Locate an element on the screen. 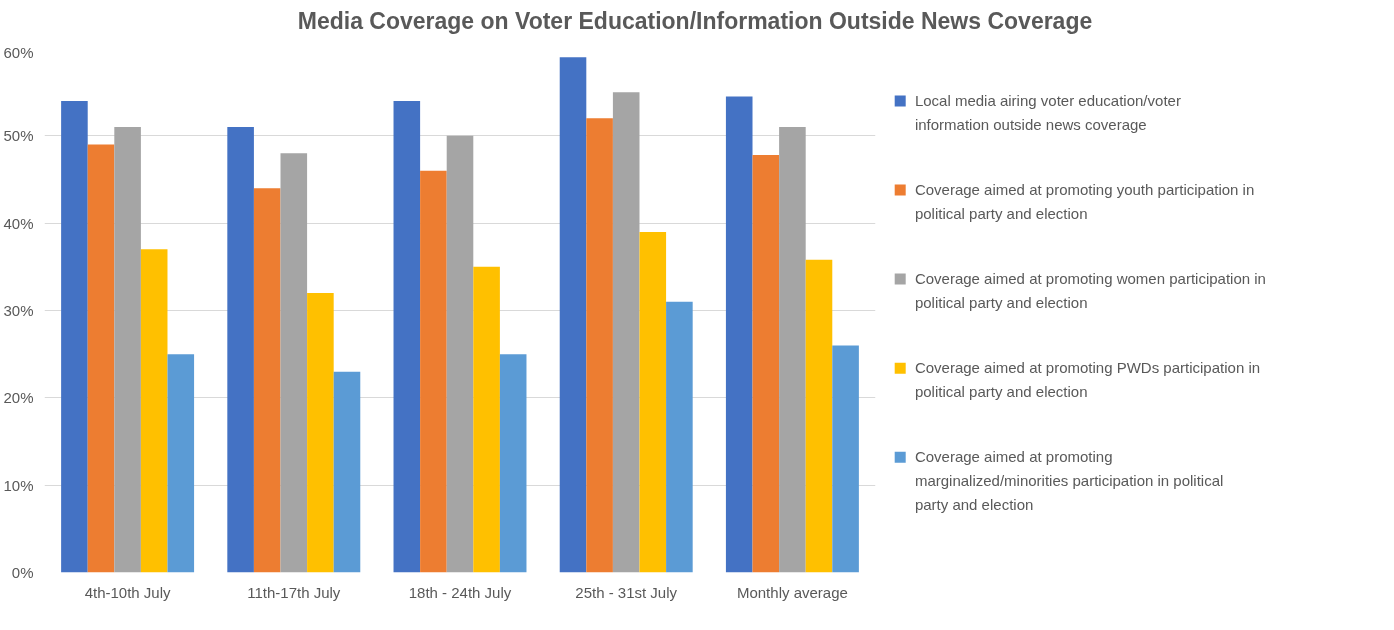  legend-label: Coverage aimed at promoting women participation in political party and election is located at coordinates (1090, 290).